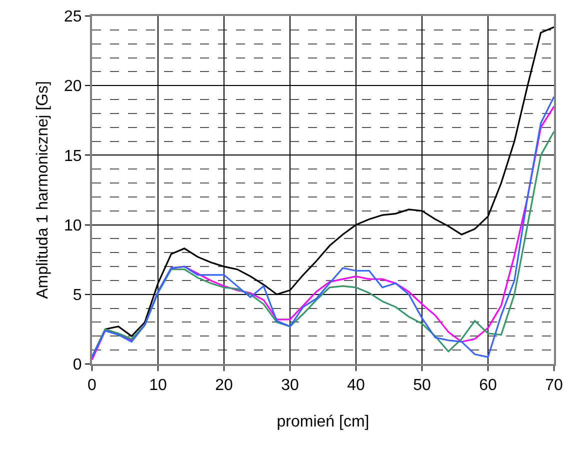  What do you see at coordinates (77, 365) in the screenshot?
I see `y-tick-label: 0` at bounding box center [77, 365].